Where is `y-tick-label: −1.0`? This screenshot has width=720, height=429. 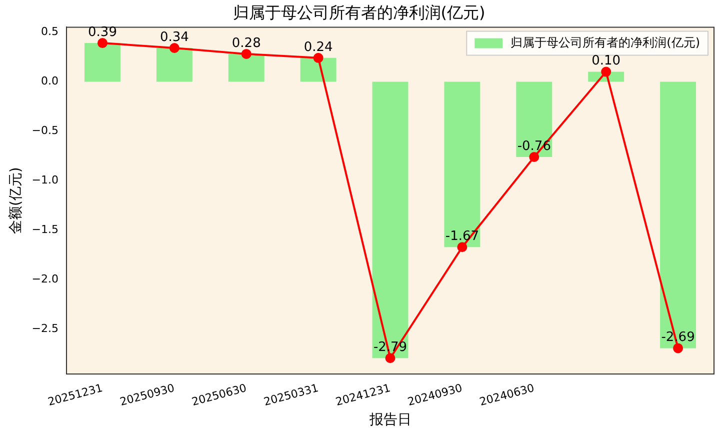 y-tick-label: −1.0 is located at coordinates (45, 180).